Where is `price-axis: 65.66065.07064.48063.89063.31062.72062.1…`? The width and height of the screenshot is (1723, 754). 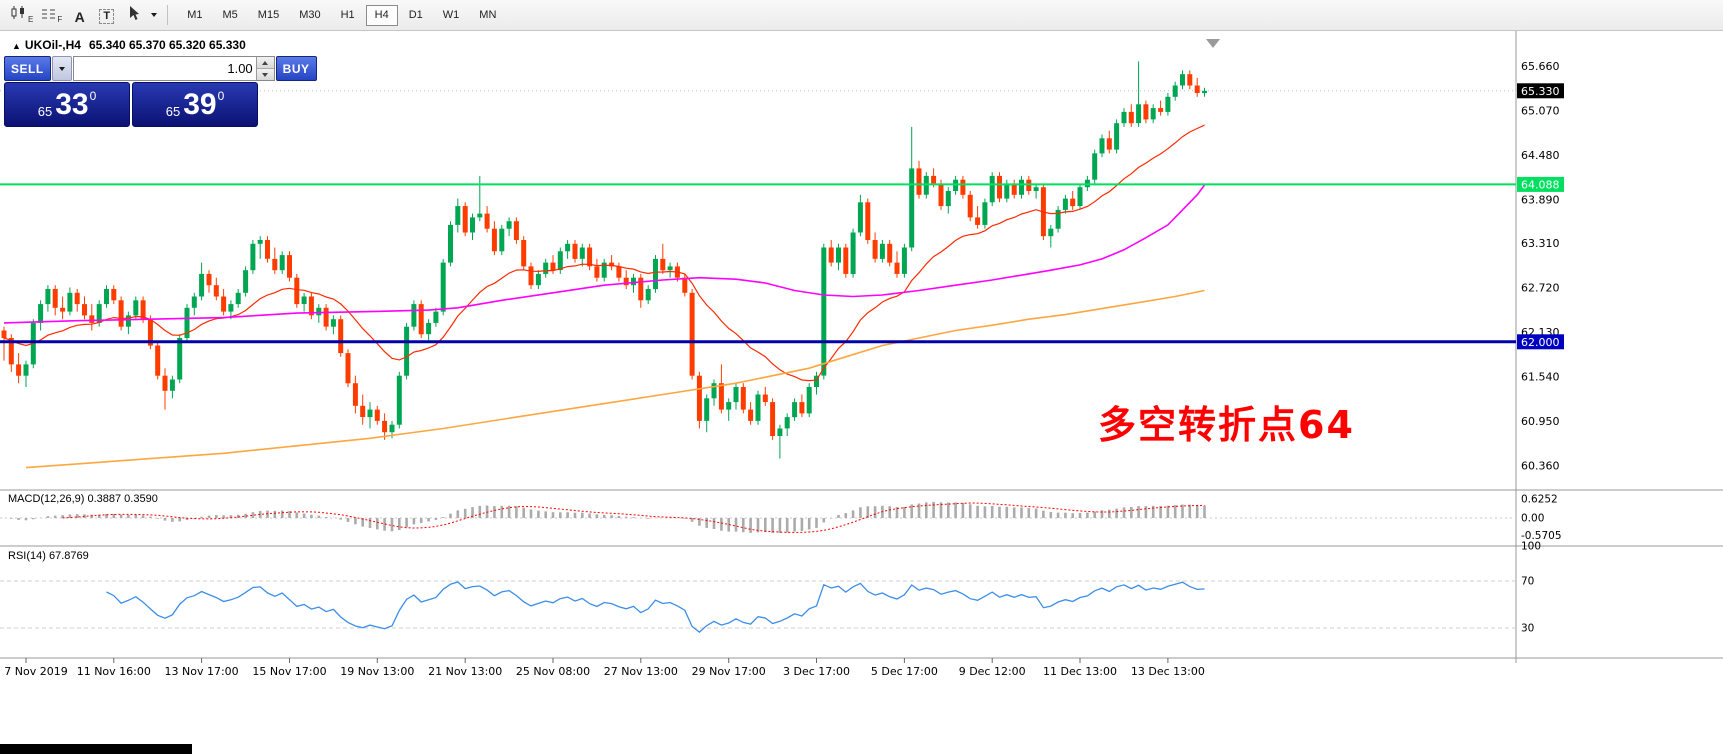
price-axis: 65.66065.07064.48063.89063.31062.72062.1… is located at coordinates (1540, 266).